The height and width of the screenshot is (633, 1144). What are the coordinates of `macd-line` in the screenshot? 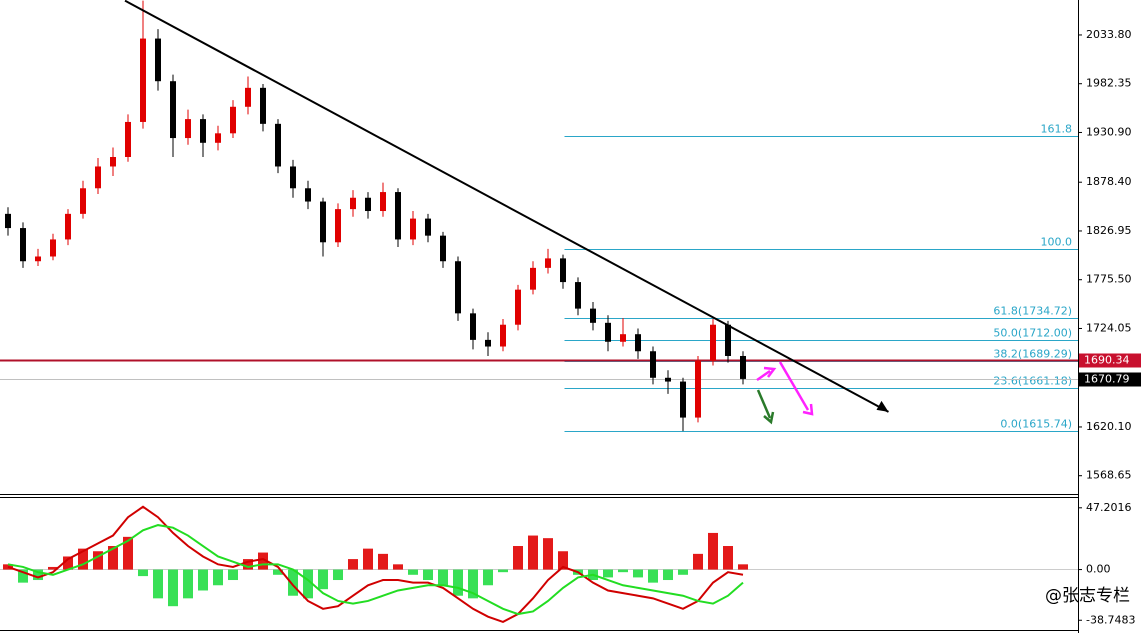 It's located at (375, 570).